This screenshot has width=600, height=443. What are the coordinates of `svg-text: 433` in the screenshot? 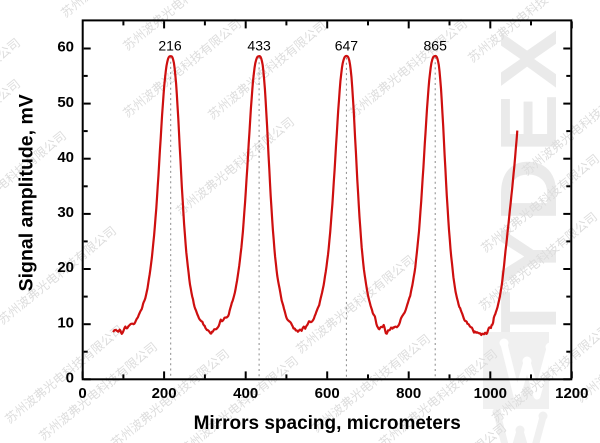 It's located at (259, 45).